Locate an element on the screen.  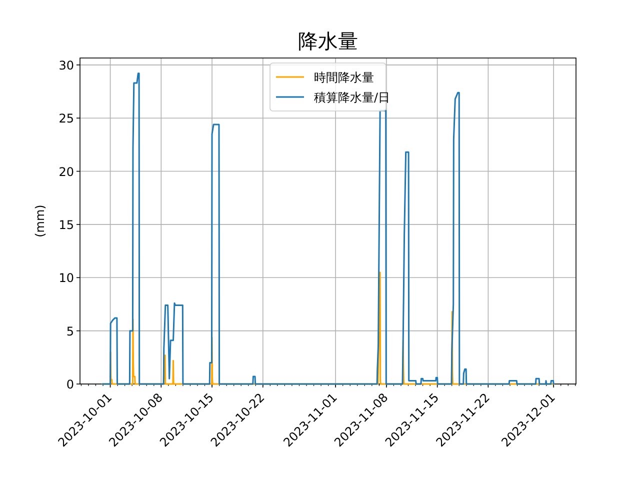
ylabel: (mm) is located at coordinates (40, 221).